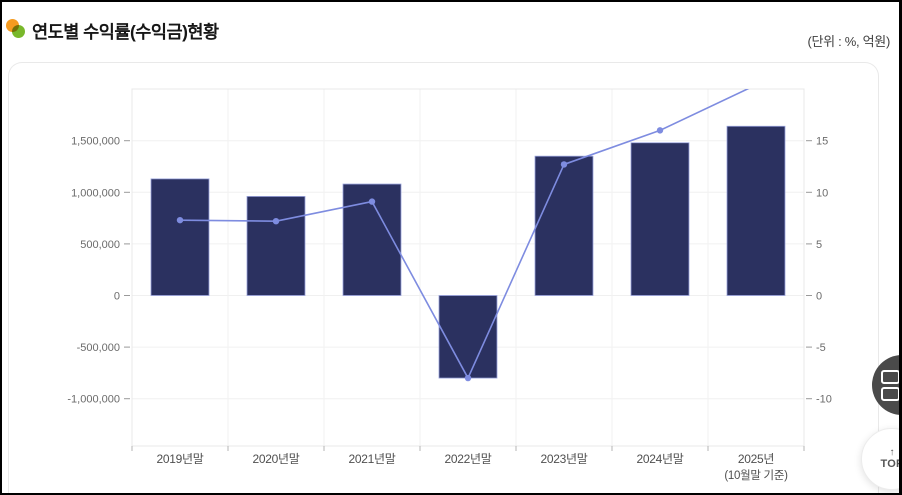  Describe the element at coordinates (468, 459) in the screenshot. I see `x-label-2022년말: 2022년말` at that location.